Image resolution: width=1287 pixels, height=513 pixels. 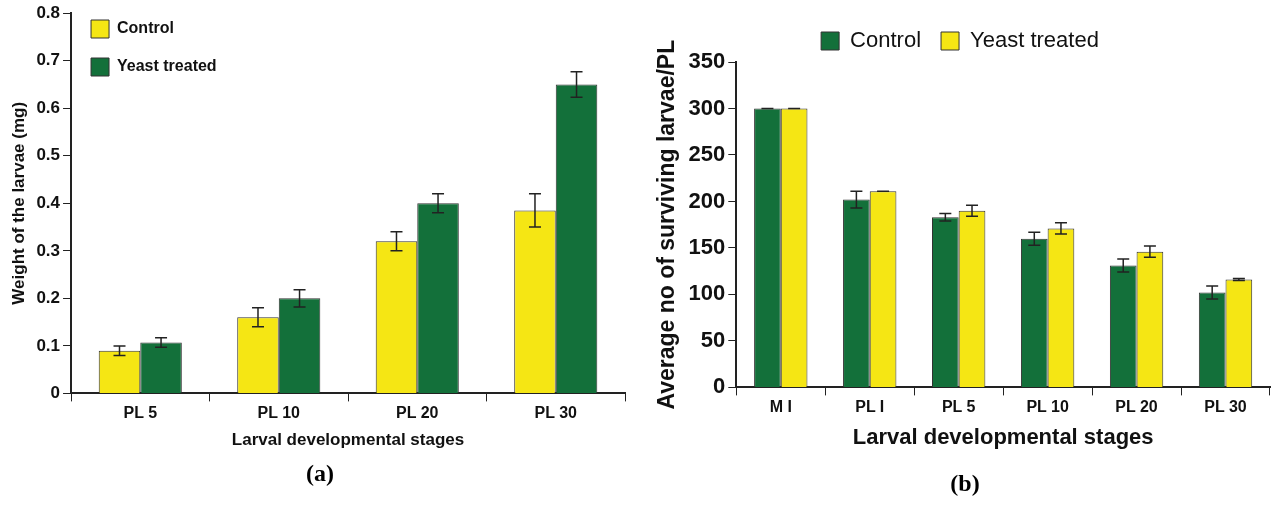 I want to click on y-tick-label: 150, so click(x=707, y=247).